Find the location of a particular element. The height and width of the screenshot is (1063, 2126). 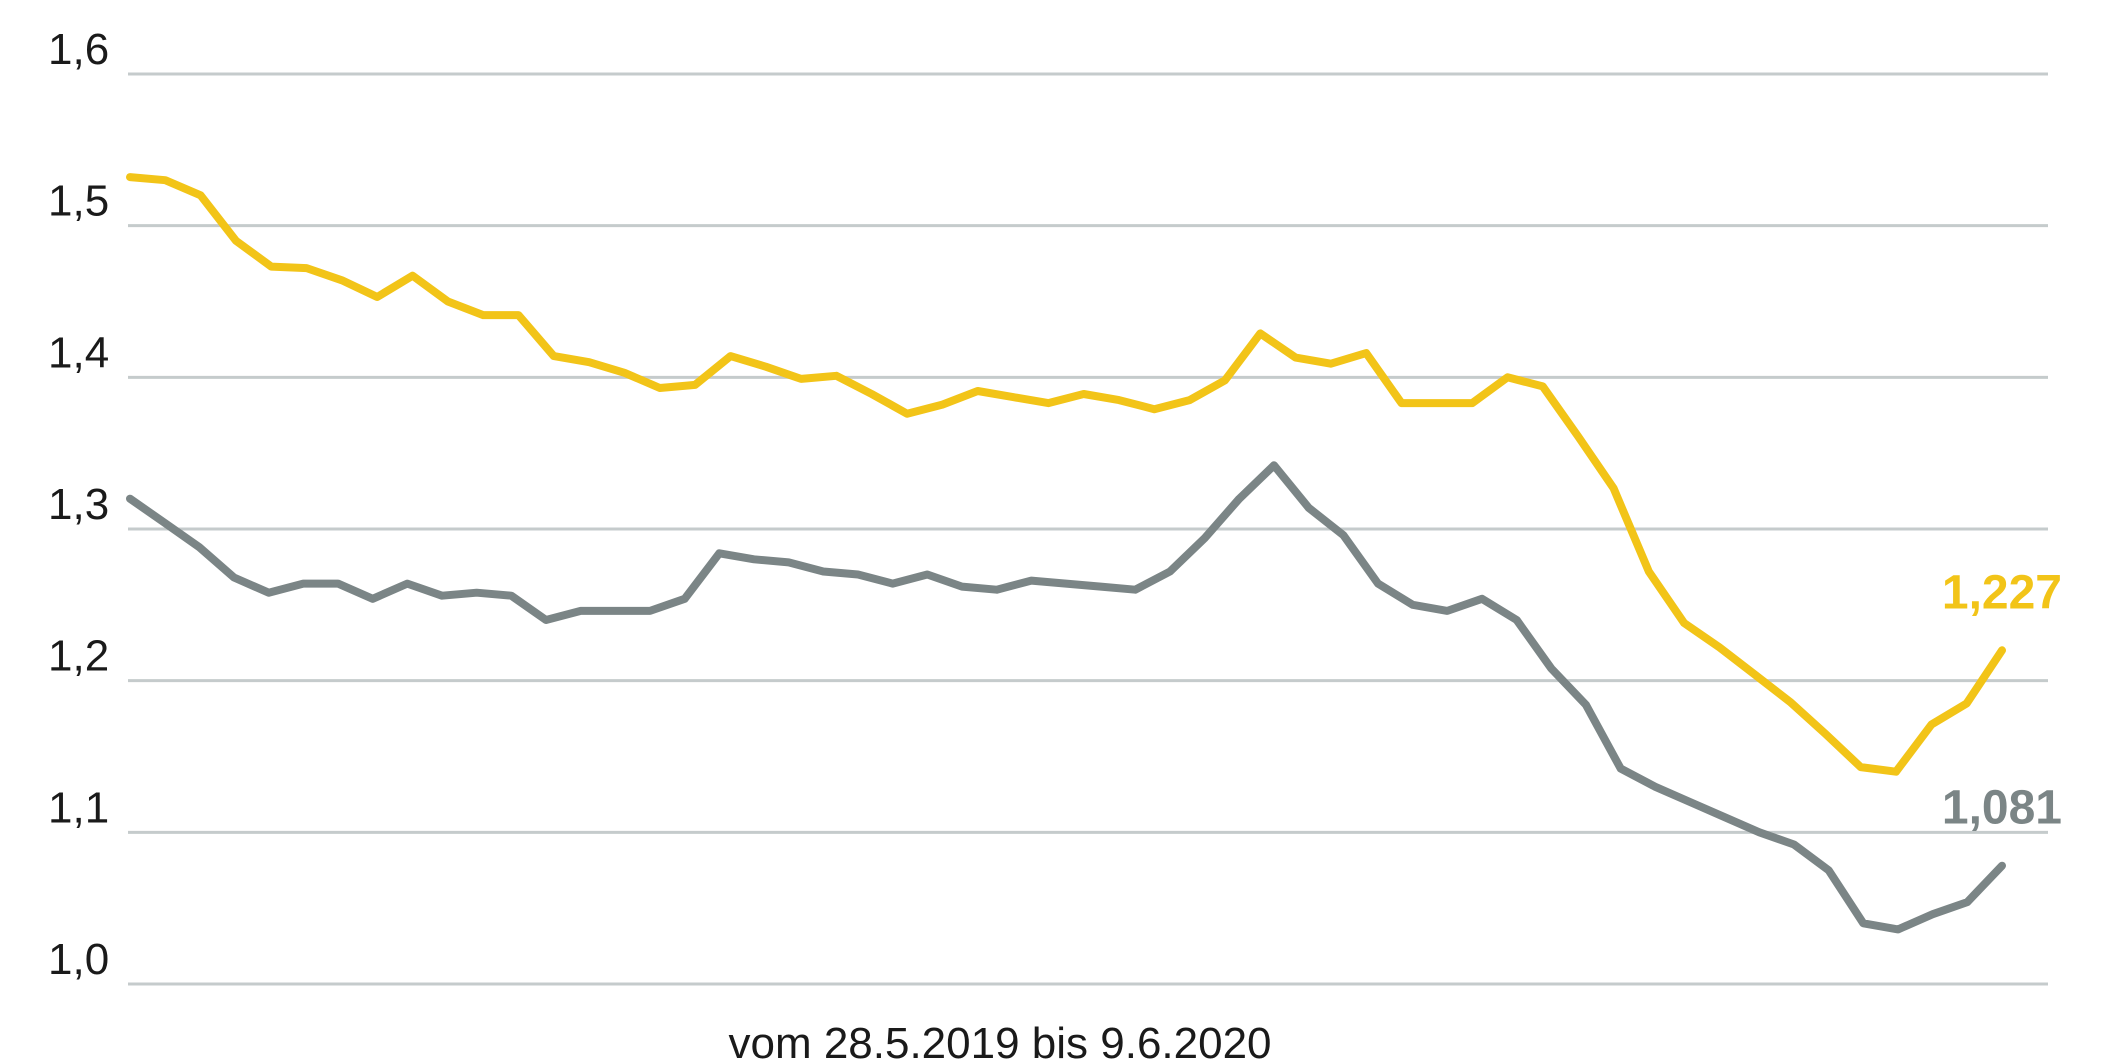

y-tick-label: 1,3 is located at coordinates (78, 504).